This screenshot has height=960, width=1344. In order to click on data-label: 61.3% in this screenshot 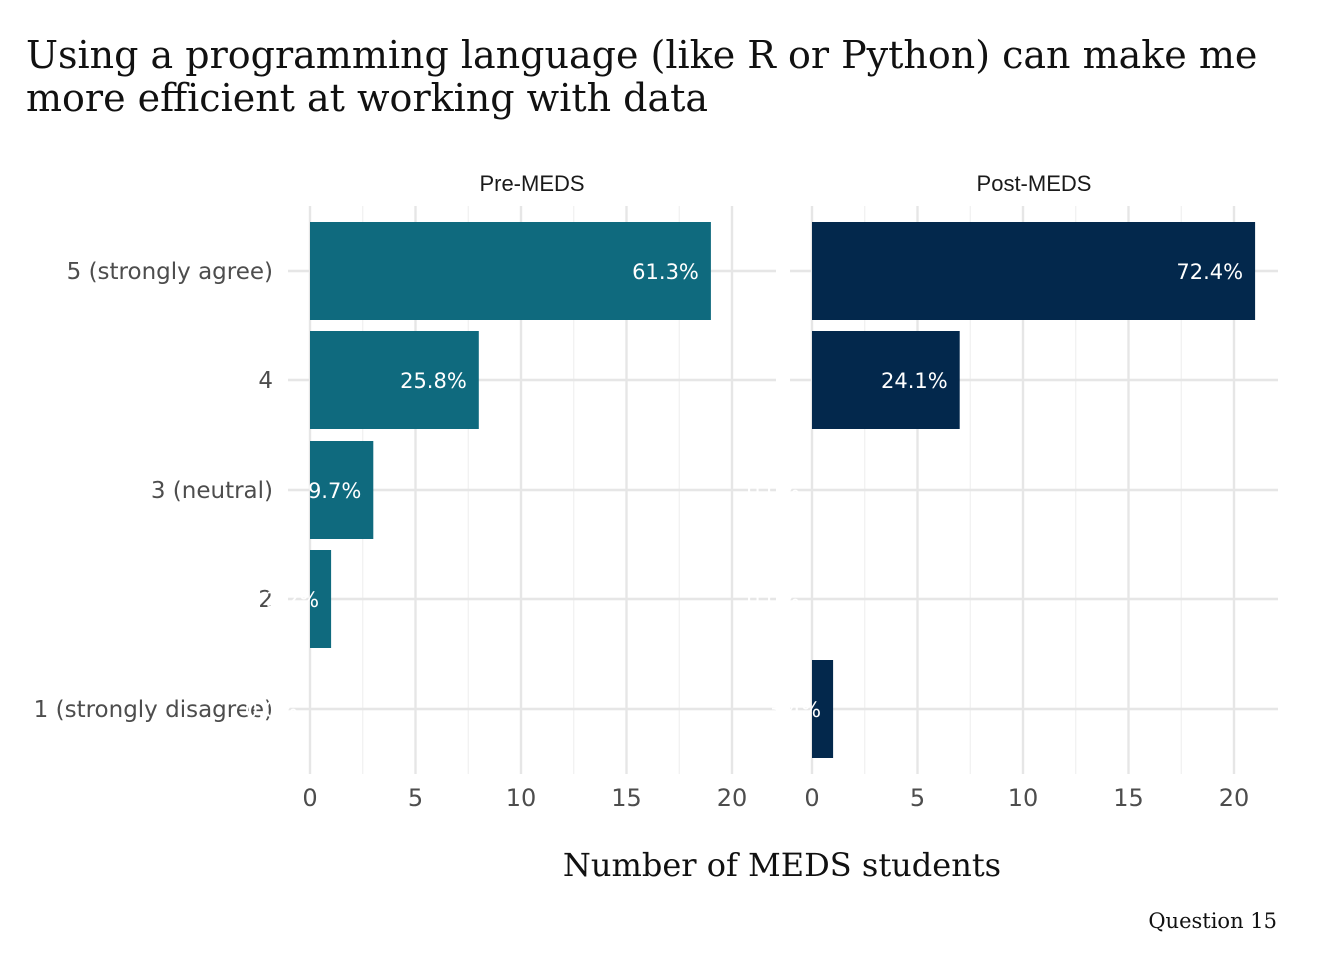, I will do `click(665, 272)`.